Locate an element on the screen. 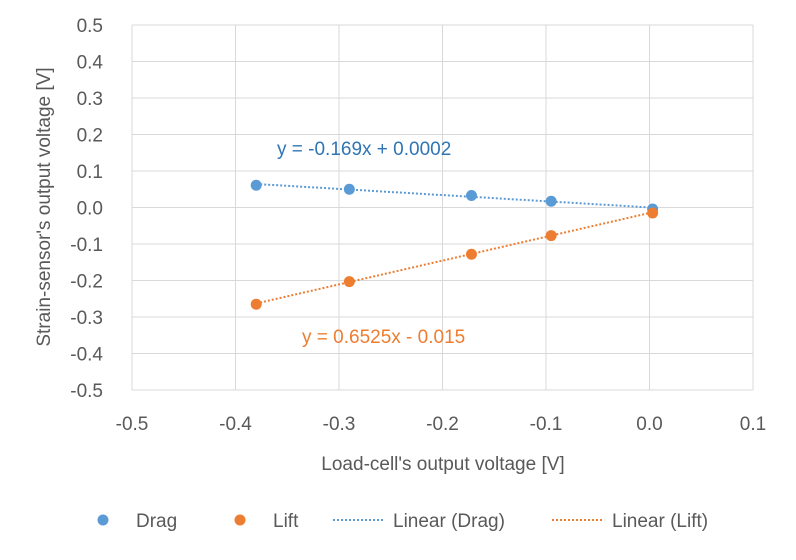 This screenshot has width=796, height=560. x-tick-label: 0.0 is located at coordinates (649, 424).